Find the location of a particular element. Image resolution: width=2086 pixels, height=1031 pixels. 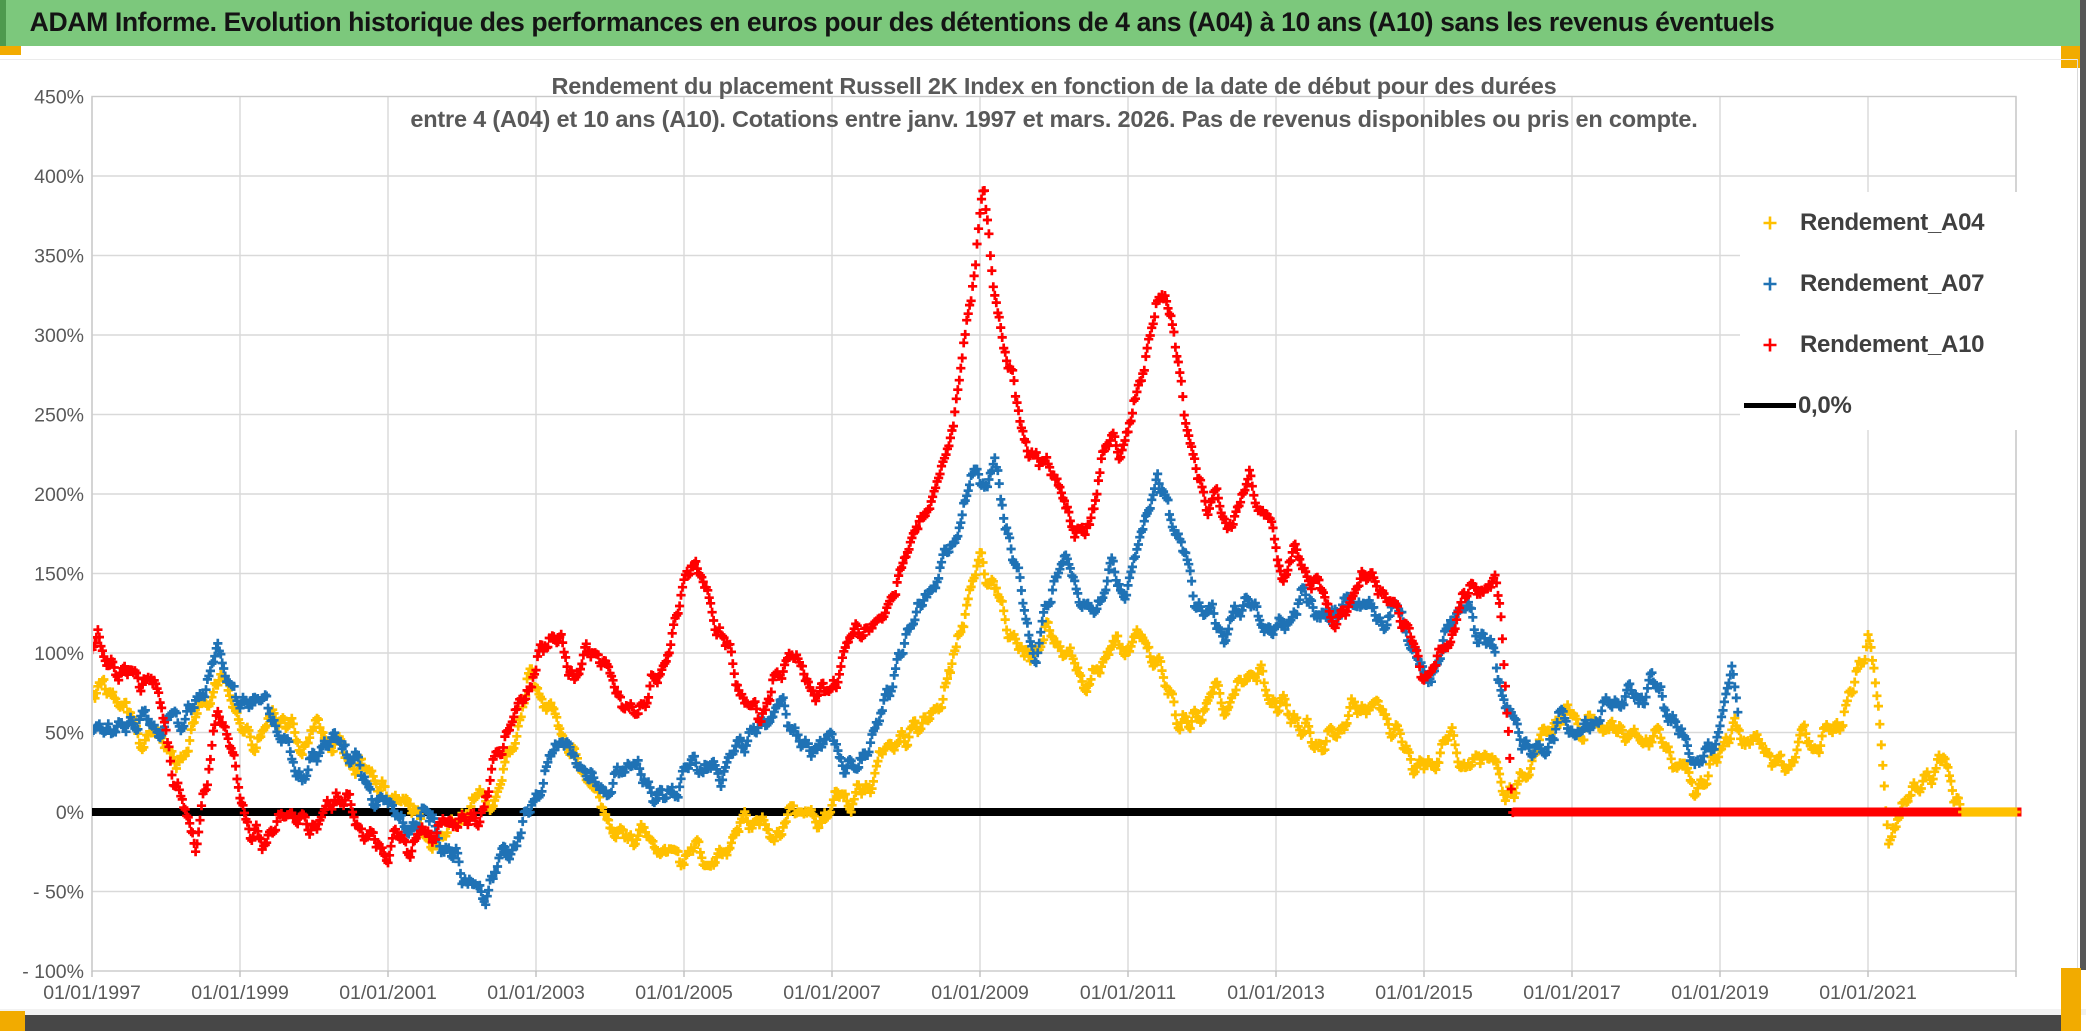

svg-text: 01/01/2003 is located at coordinates (536, 993).